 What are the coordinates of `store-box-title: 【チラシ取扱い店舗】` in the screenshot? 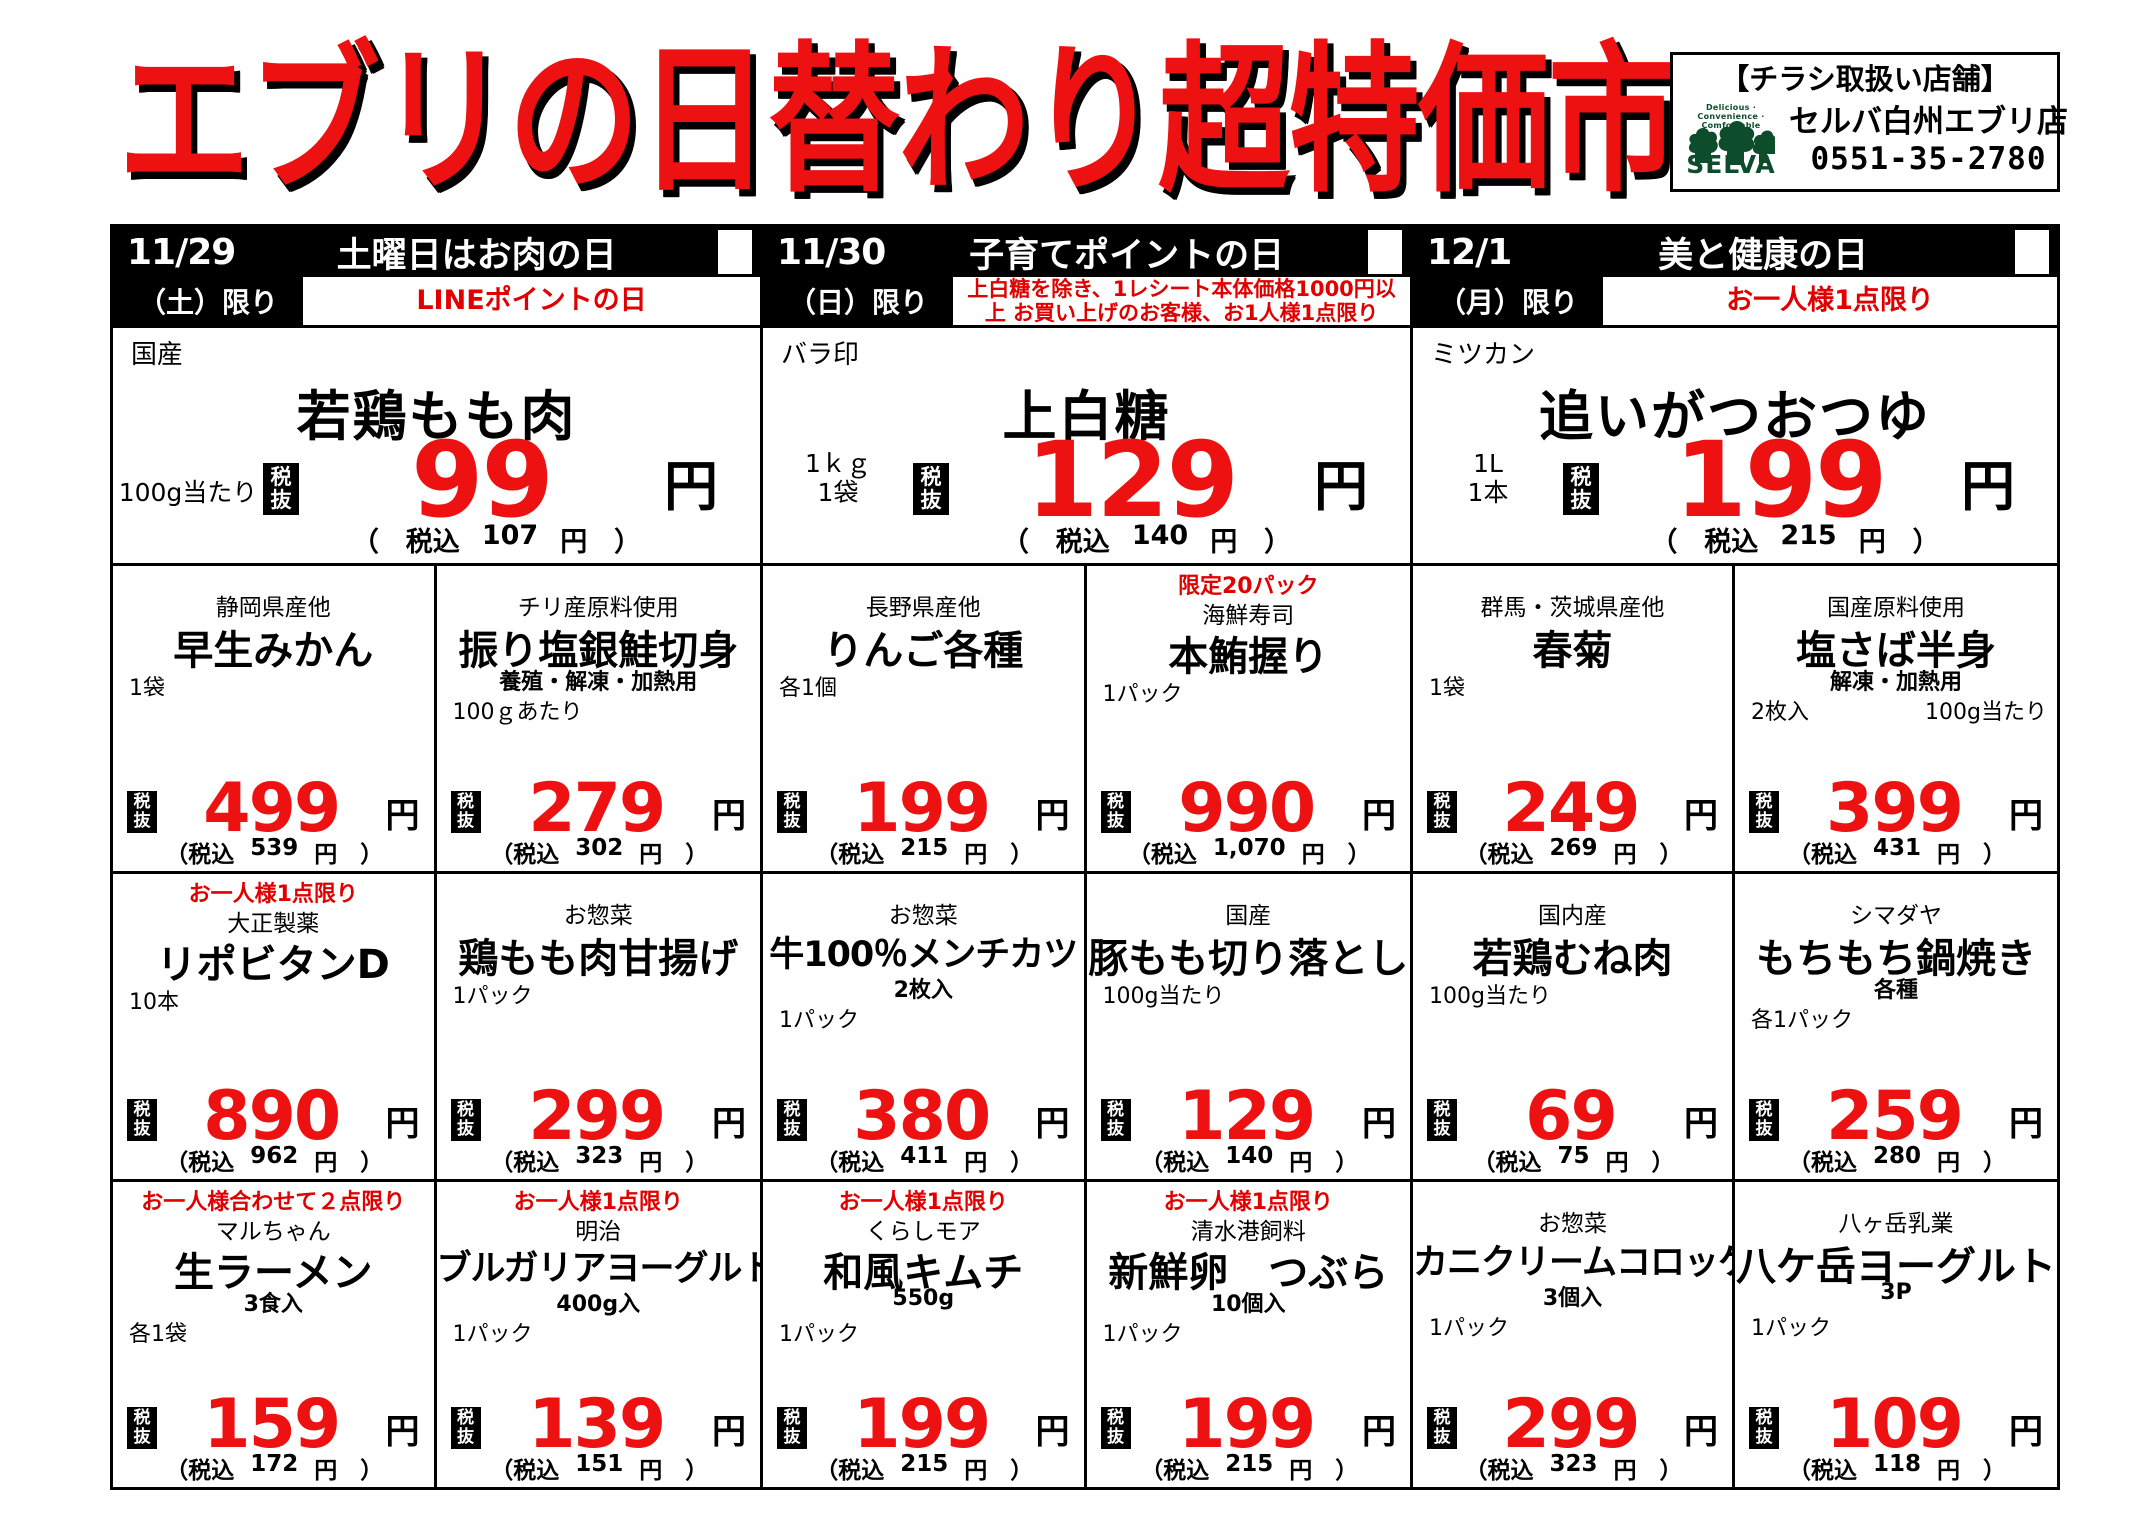 It's located at (1865, 79).